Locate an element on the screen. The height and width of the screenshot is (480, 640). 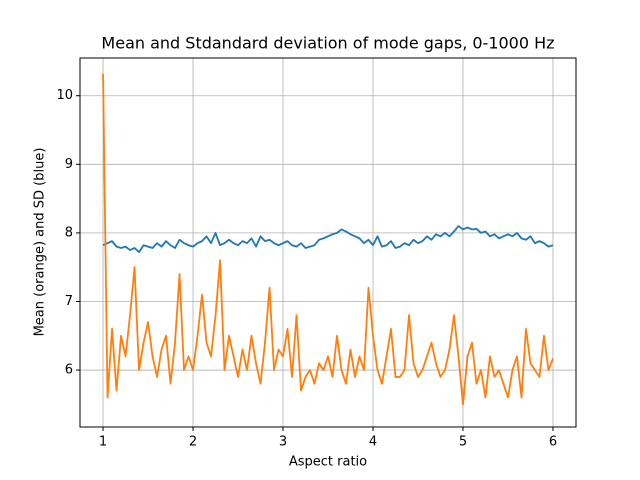
data-line is located at coordinates (328, 239).